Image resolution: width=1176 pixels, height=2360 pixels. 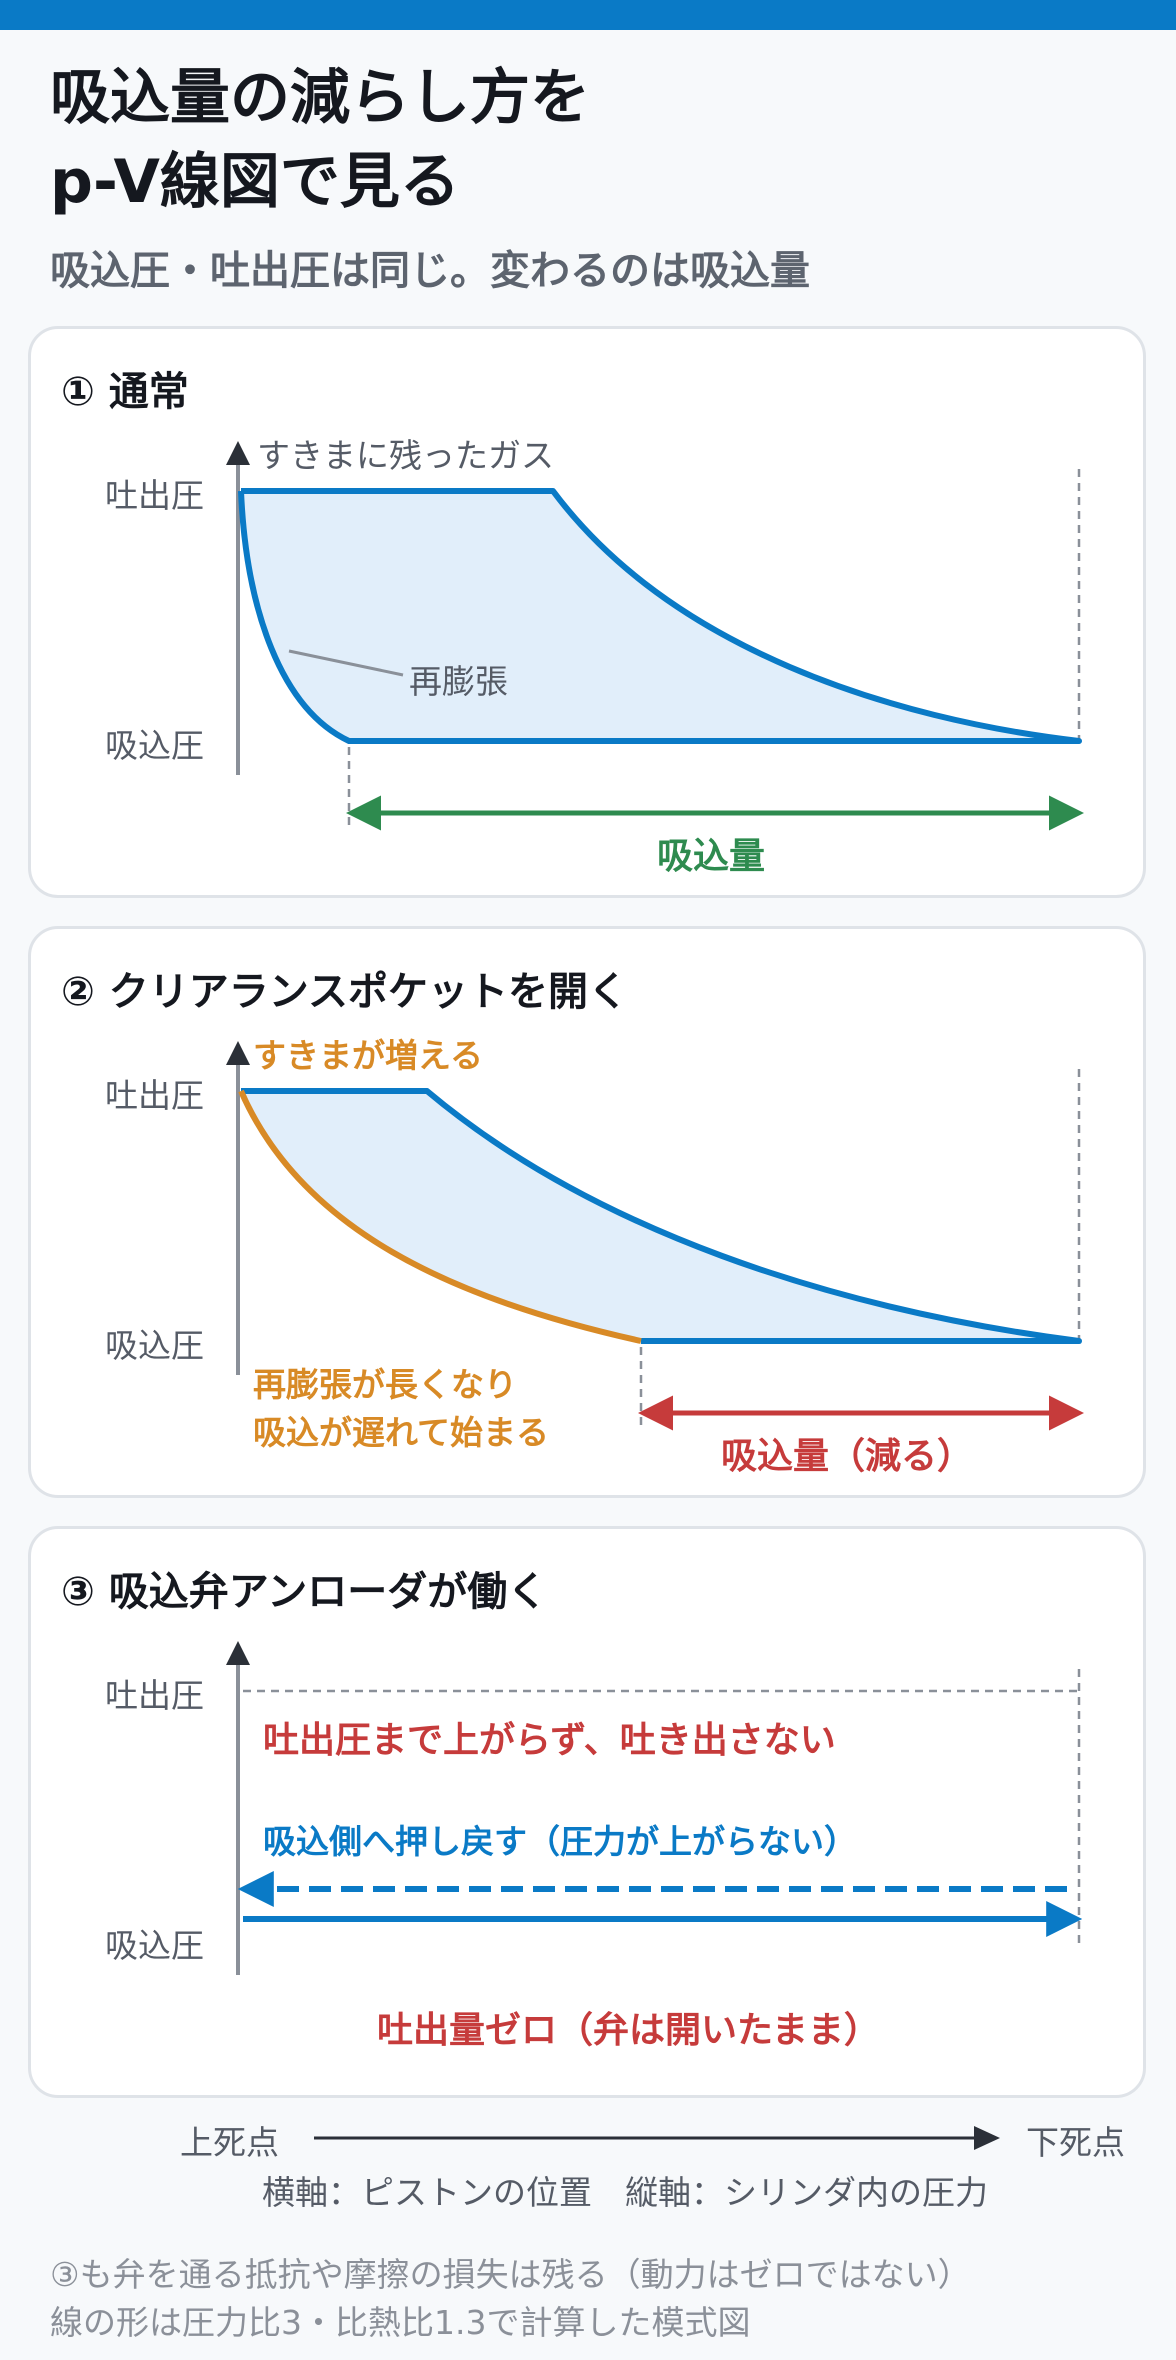 I want to click on clearance-gas-label: すきまに残ったガス, so click(x=405, y=455).